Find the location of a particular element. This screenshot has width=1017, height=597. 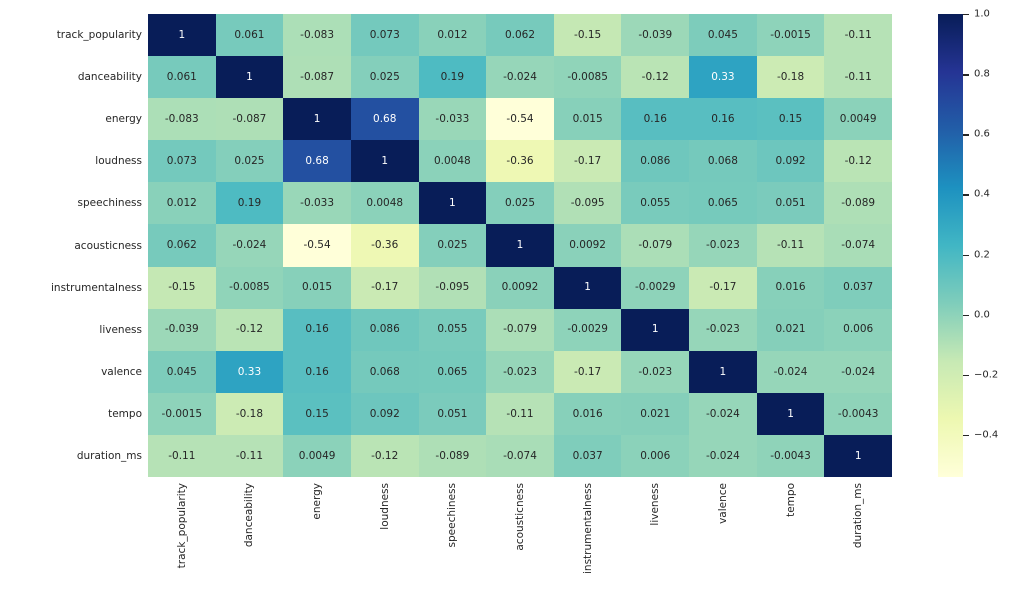

heatmap-cell-speechiness-liveness: 0.055 is located at coordinates (655, 203).